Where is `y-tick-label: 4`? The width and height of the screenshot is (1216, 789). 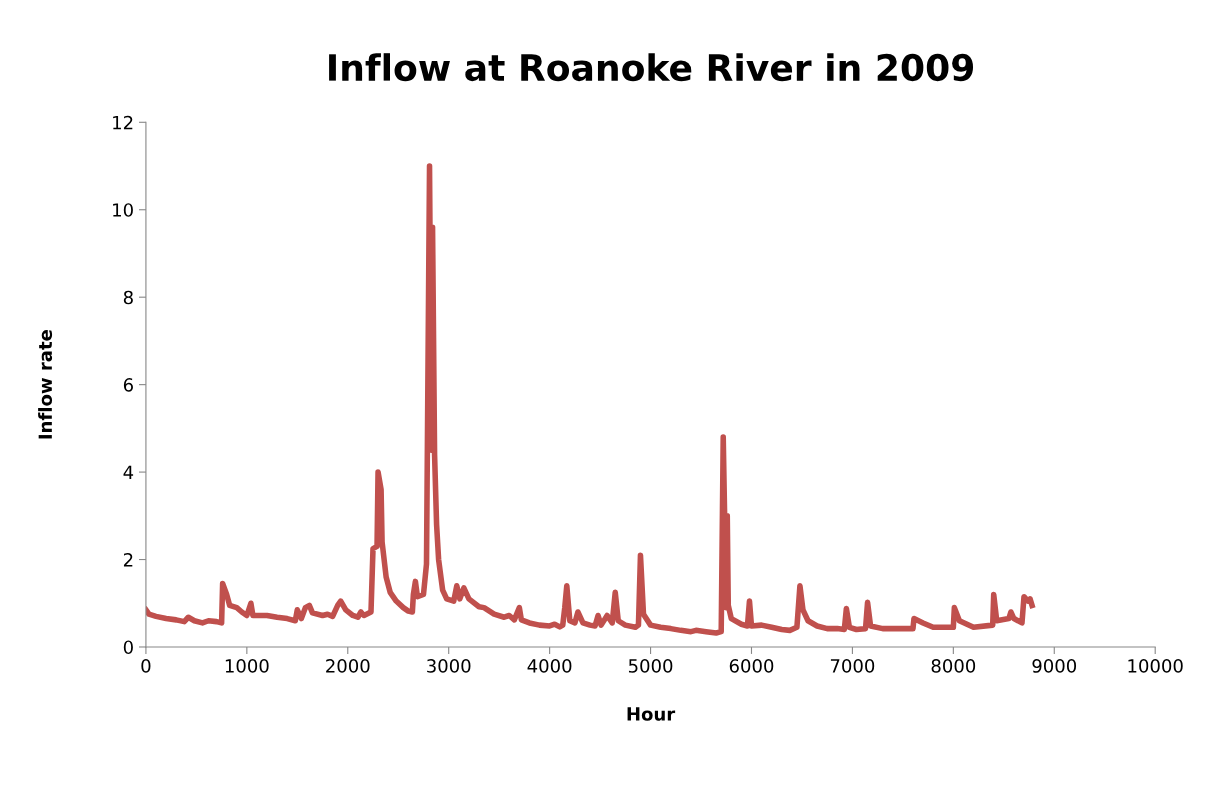 y-tick-label: 4 is located at coordinates (128, 472).